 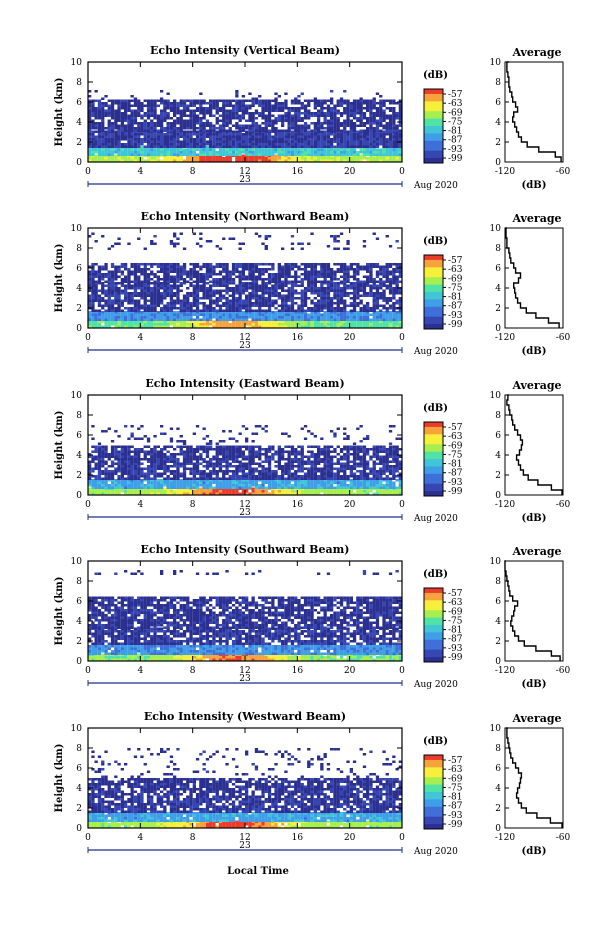 I want to click on colorbar-swatch, so click(x=433, y=279).